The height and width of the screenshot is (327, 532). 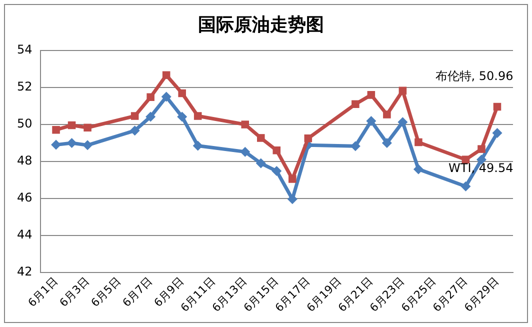 What do you see at coordinates (24, 123) in the screenshot?
I see `y-tick-label: 50` at bounding box center [24, 123].